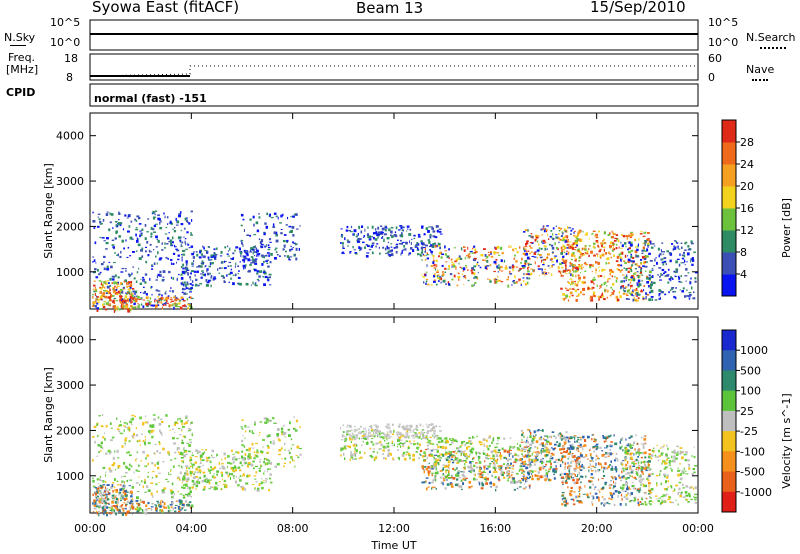 Image resolution: width=800 pixels, height=554 pixels. Describe the element at coordinates (390, 8) in the screenshot. I see `beam-label: Beam 13` at that location.